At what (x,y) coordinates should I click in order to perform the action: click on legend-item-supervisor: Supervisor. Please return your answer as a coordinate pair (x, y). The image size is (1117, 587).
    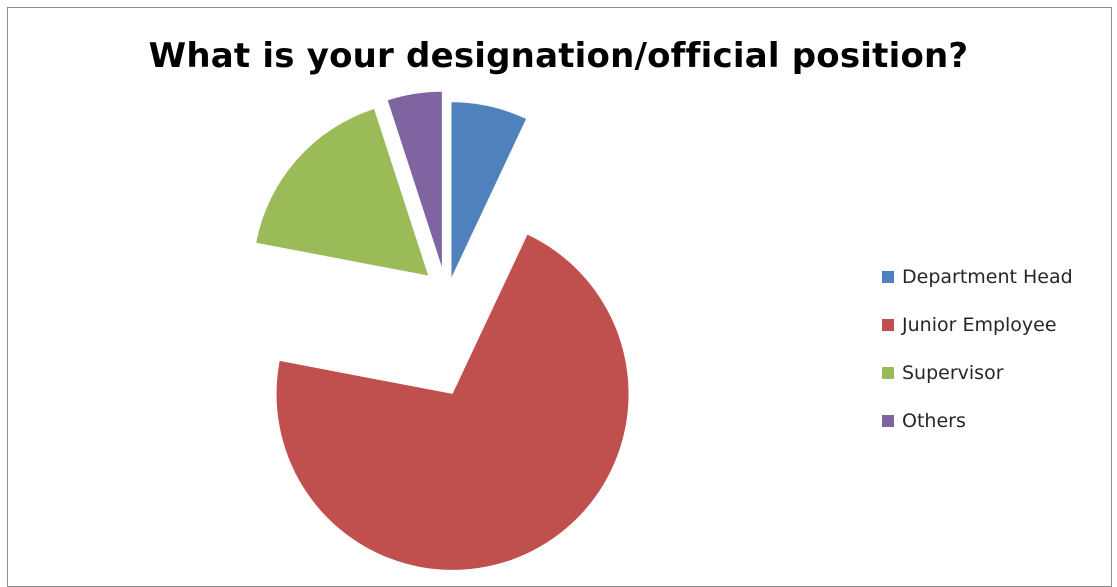
    Looking at the image, I should click on (977, 373).